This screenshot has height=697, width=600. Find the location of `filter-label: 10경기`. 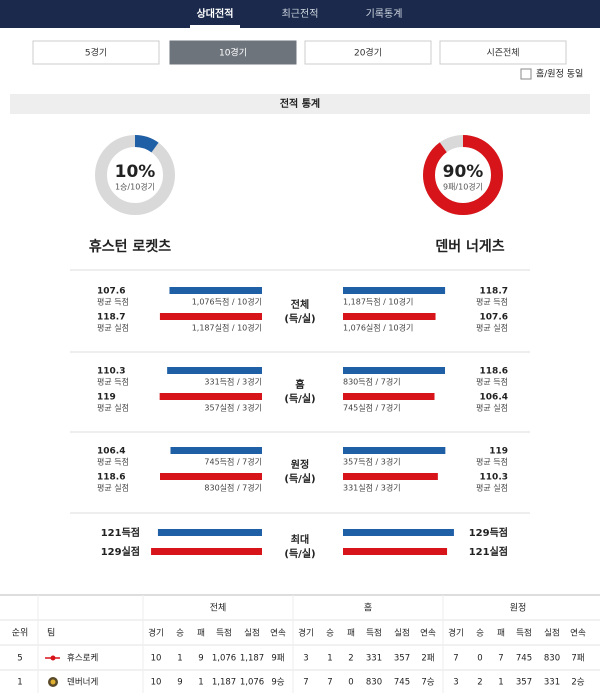

filter-label: 10경기 is located at coordinates (233, 53).